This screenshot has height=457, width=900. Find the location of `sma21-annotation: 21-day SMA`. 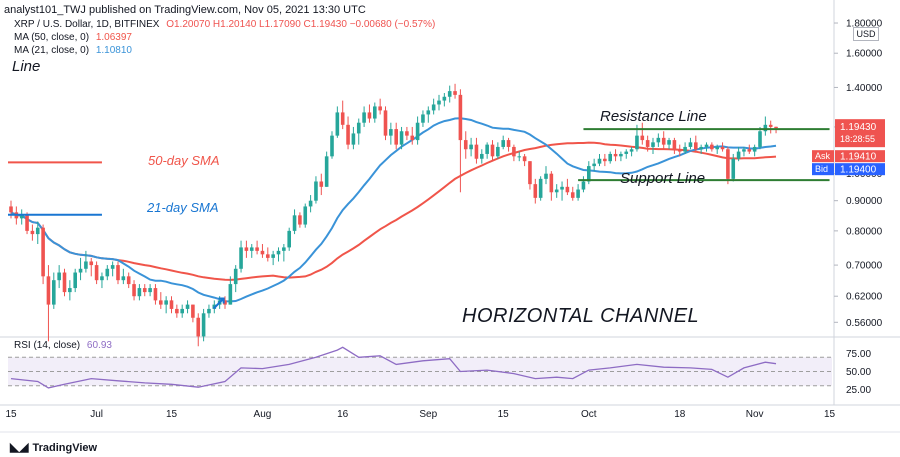

sma21-annotation: 21-day SMA is located at coordinates (182, 207).